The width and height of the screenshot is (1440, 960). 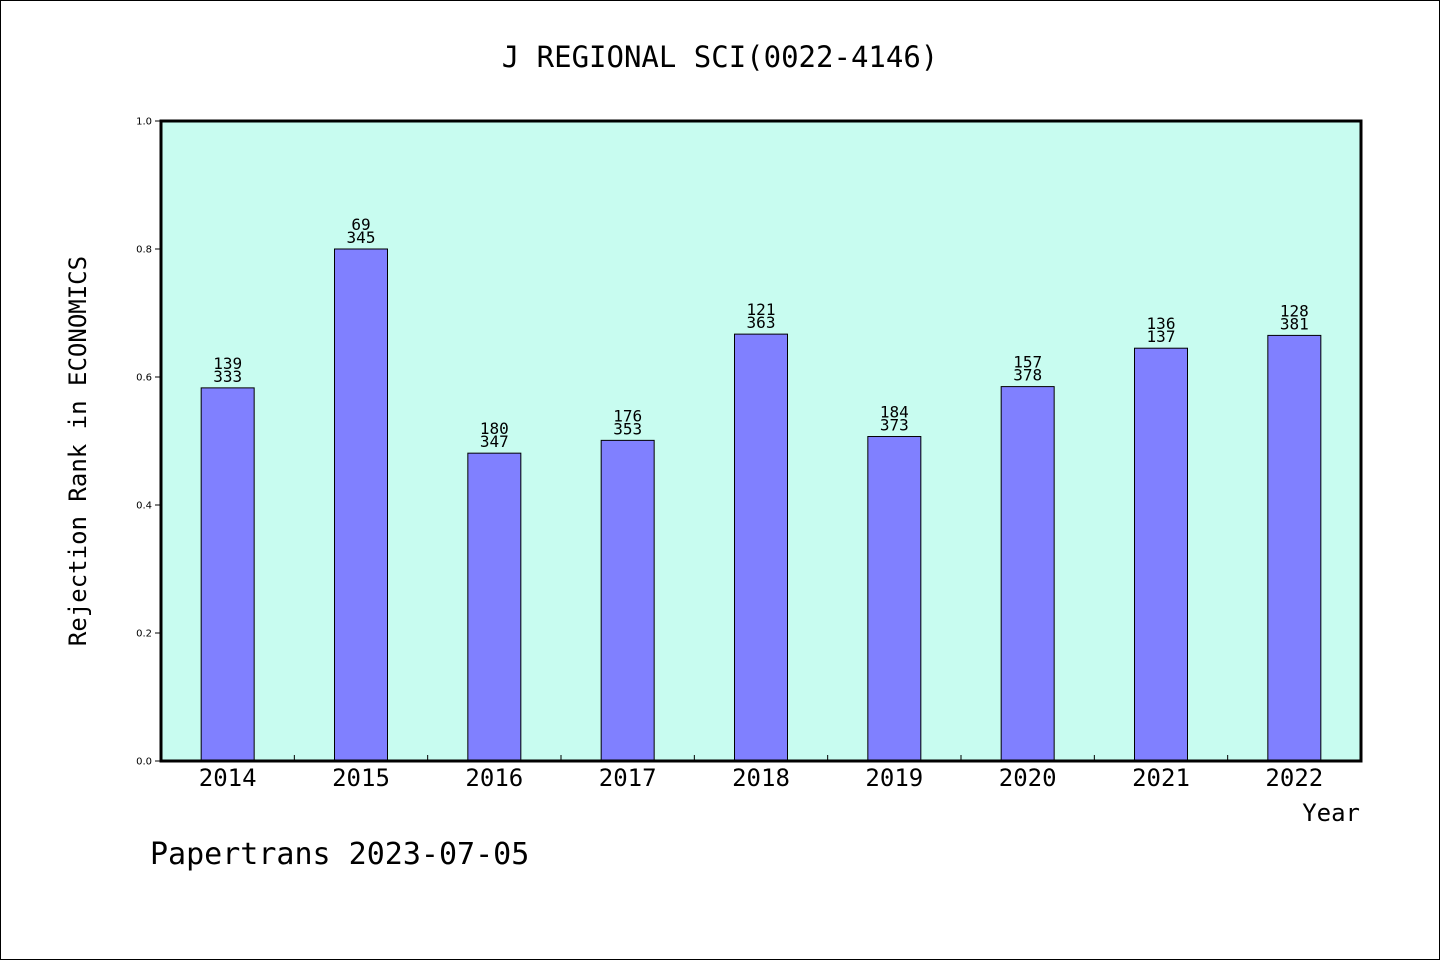 What do you see at coordinates (494, 778) in the screenshot?
I see `x-tick-label-2016: 2016` at bounding box center [494, 778].